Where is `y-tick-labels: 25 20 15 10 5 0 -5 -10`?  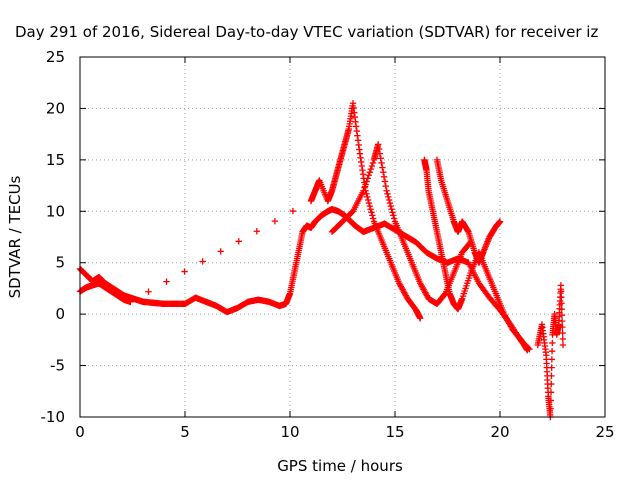
y-tick-labels: 25 20 15 10 5 0 -5 -10 is located at coordinates (53, 237).